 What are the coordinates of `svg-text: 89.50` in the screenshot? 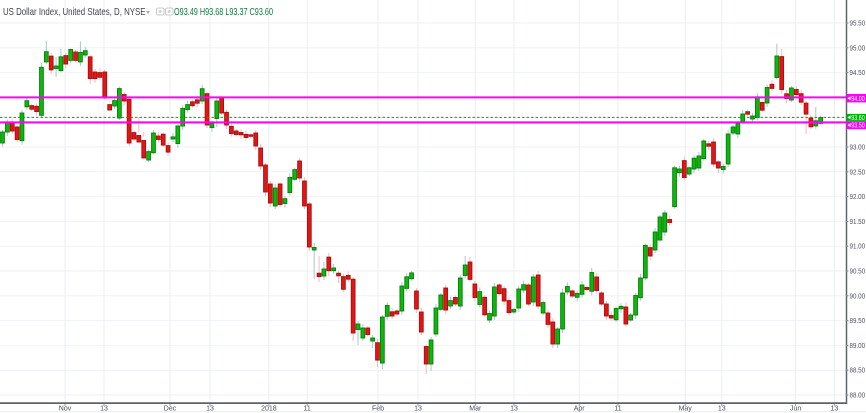 It's located at (858, 321).